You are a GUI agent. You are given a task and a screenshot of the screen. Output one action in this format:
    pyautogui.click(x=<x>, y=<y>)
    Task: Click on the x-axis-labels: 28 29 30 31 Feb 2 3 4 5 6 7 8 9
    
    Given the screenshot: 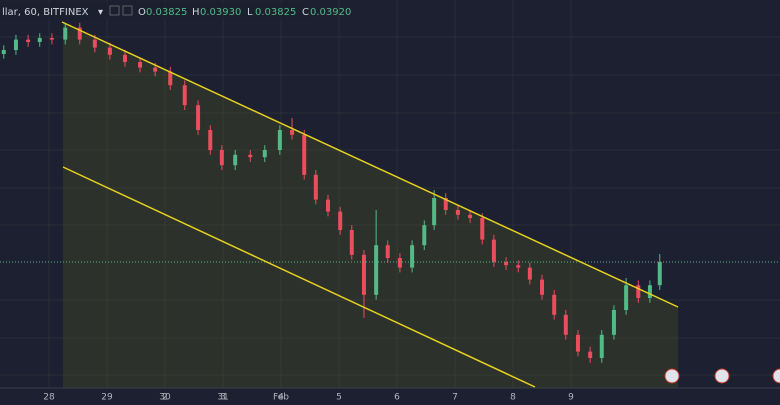 What is the action you would take?
    pyautogui.click(x=308, y=398)
    